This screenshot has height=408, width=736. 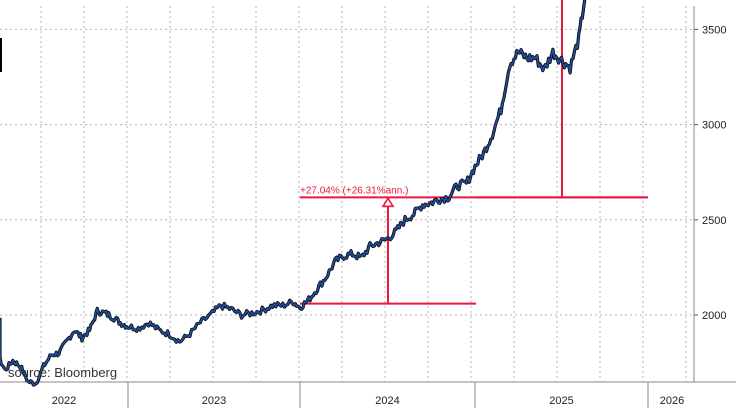 I want to click on y-tick-label: 2000, so click(x=714, y=316).